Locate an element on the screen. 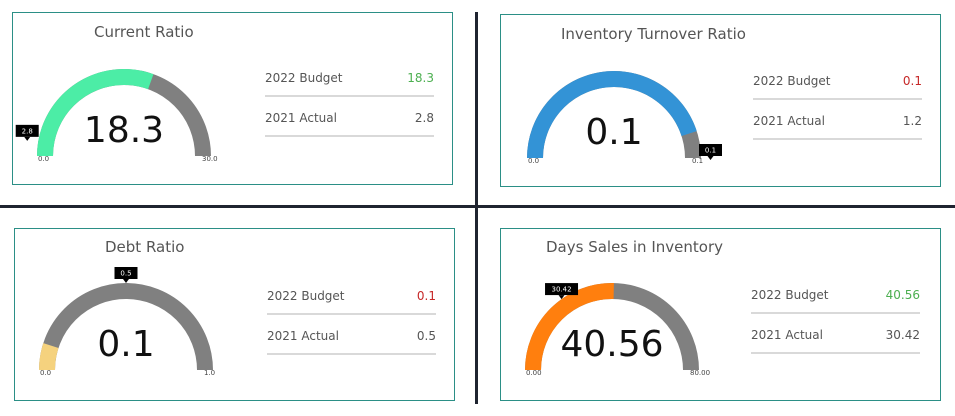 This screenshot has width=955, height=416. gauge-chart: 18.3 0.0 30.0 2.8 is located at coordinates (116, 116).